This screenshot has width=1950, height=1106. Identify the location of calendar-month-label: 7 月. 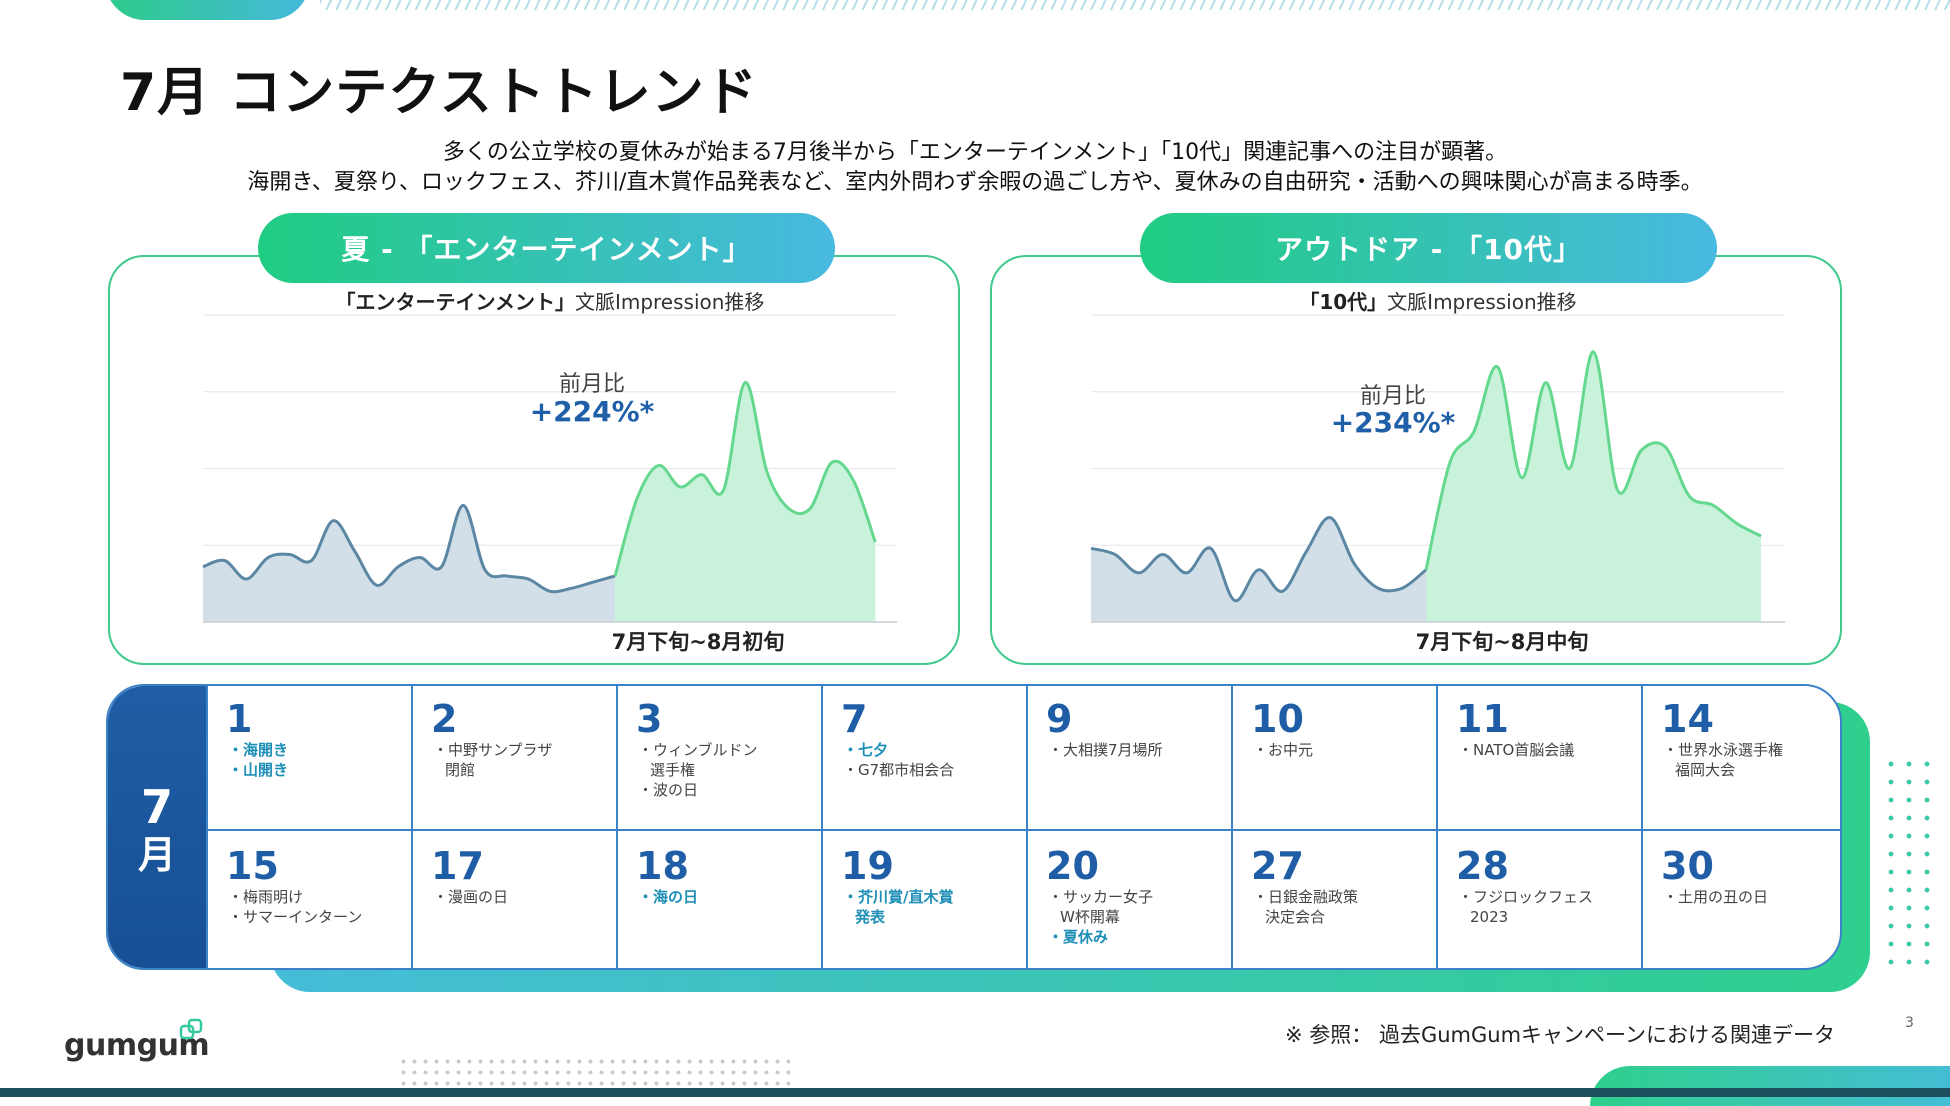
(157, 827).